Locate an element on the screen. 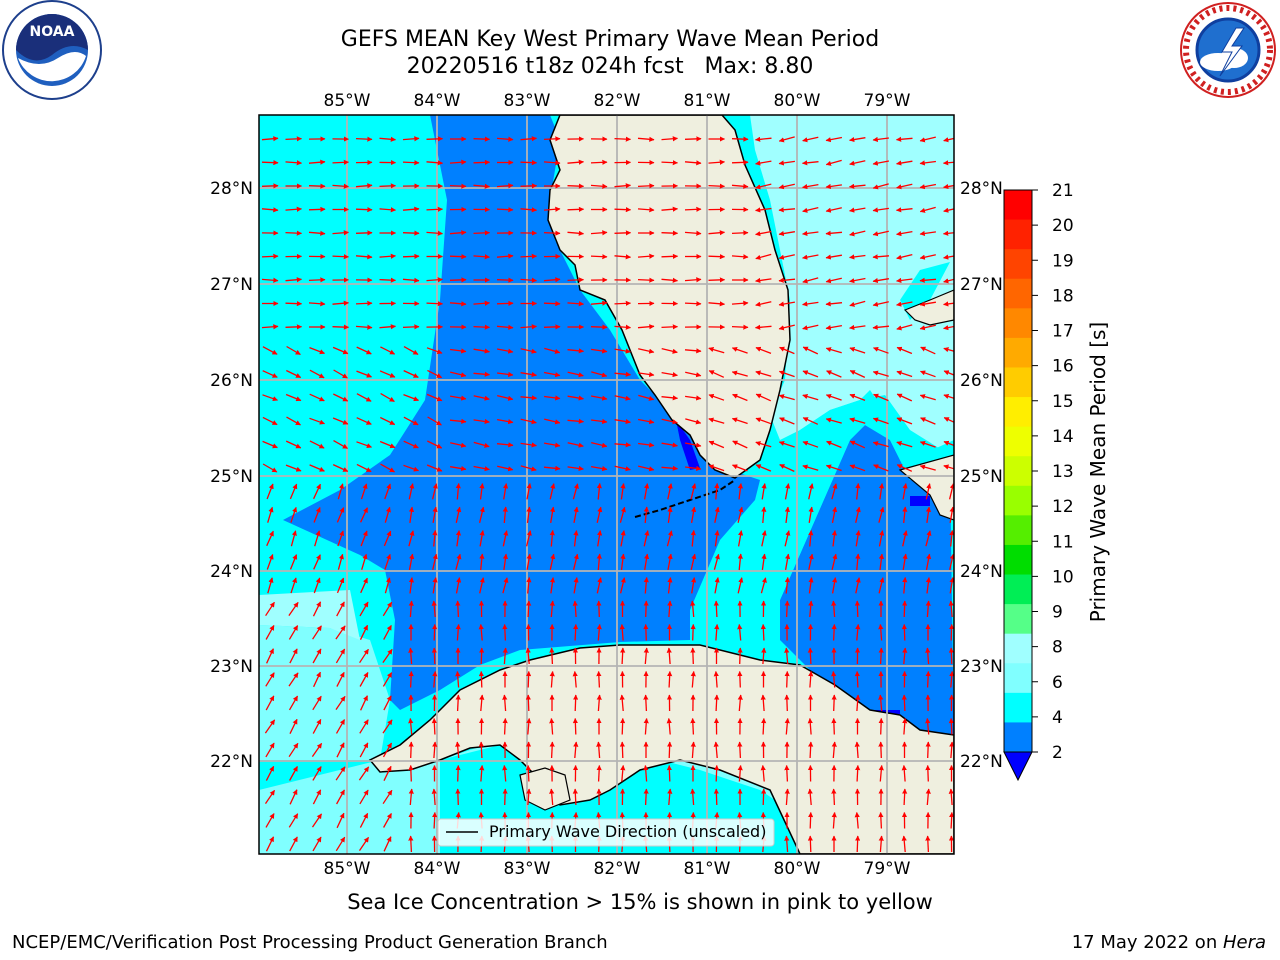  colorbar-tick-label: 20 is located at coordinates (1063, 226).